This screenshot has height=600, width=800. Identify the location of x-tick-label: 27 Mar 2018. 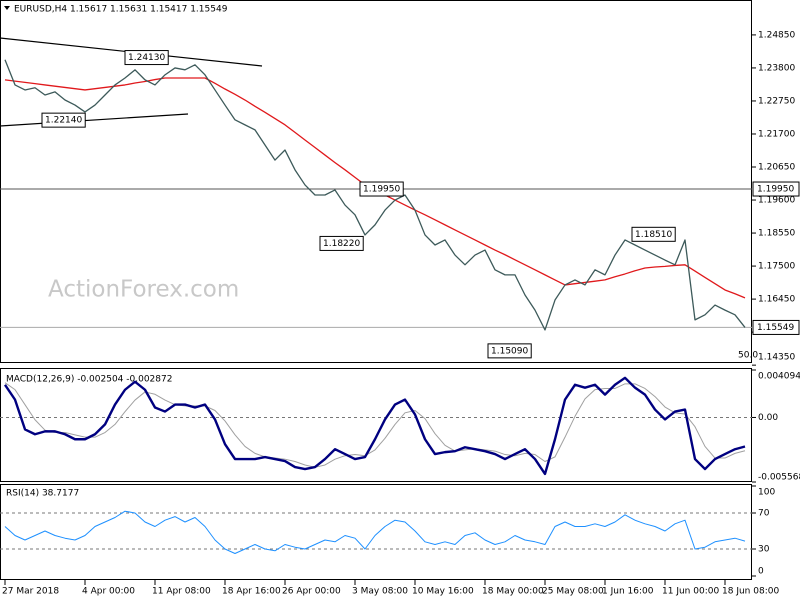
(30, 592).